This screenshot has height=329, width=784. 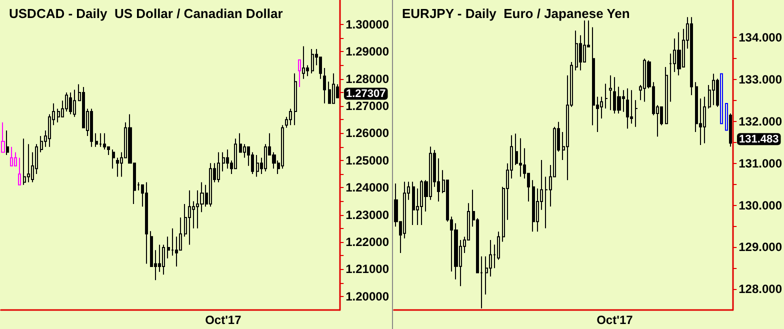 I want to click on text: 1.27307, so click(x=366, y=94).